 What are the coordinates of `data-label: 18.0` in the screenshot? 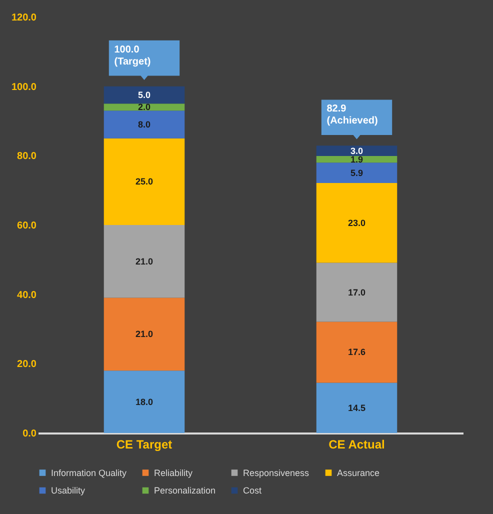 It's located at (144, 401).